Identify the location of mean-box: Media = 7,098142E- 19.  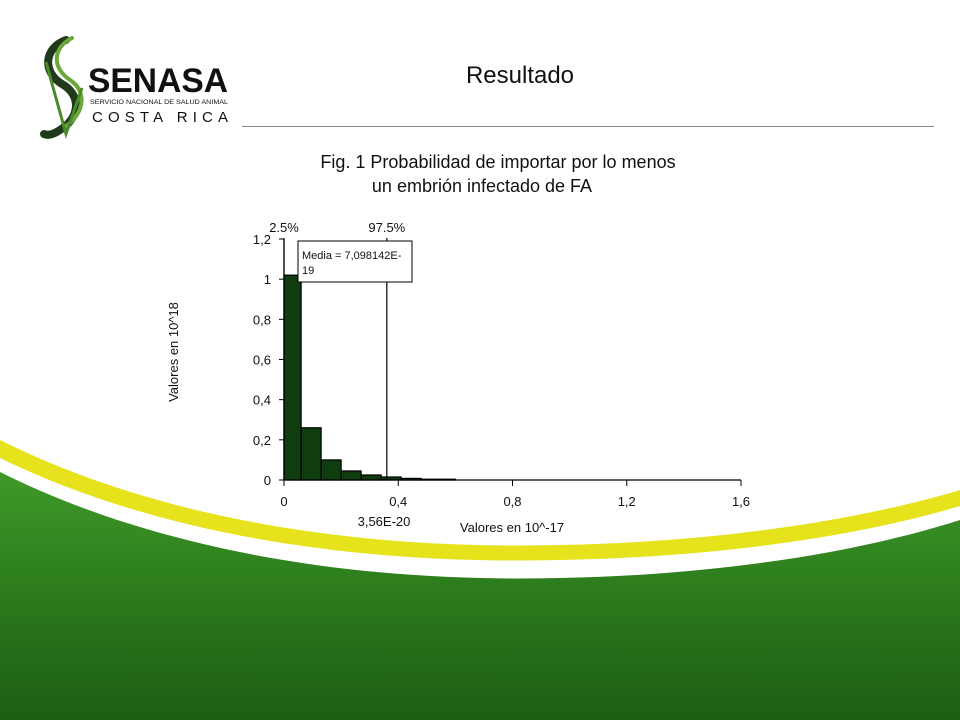
(355, 261).